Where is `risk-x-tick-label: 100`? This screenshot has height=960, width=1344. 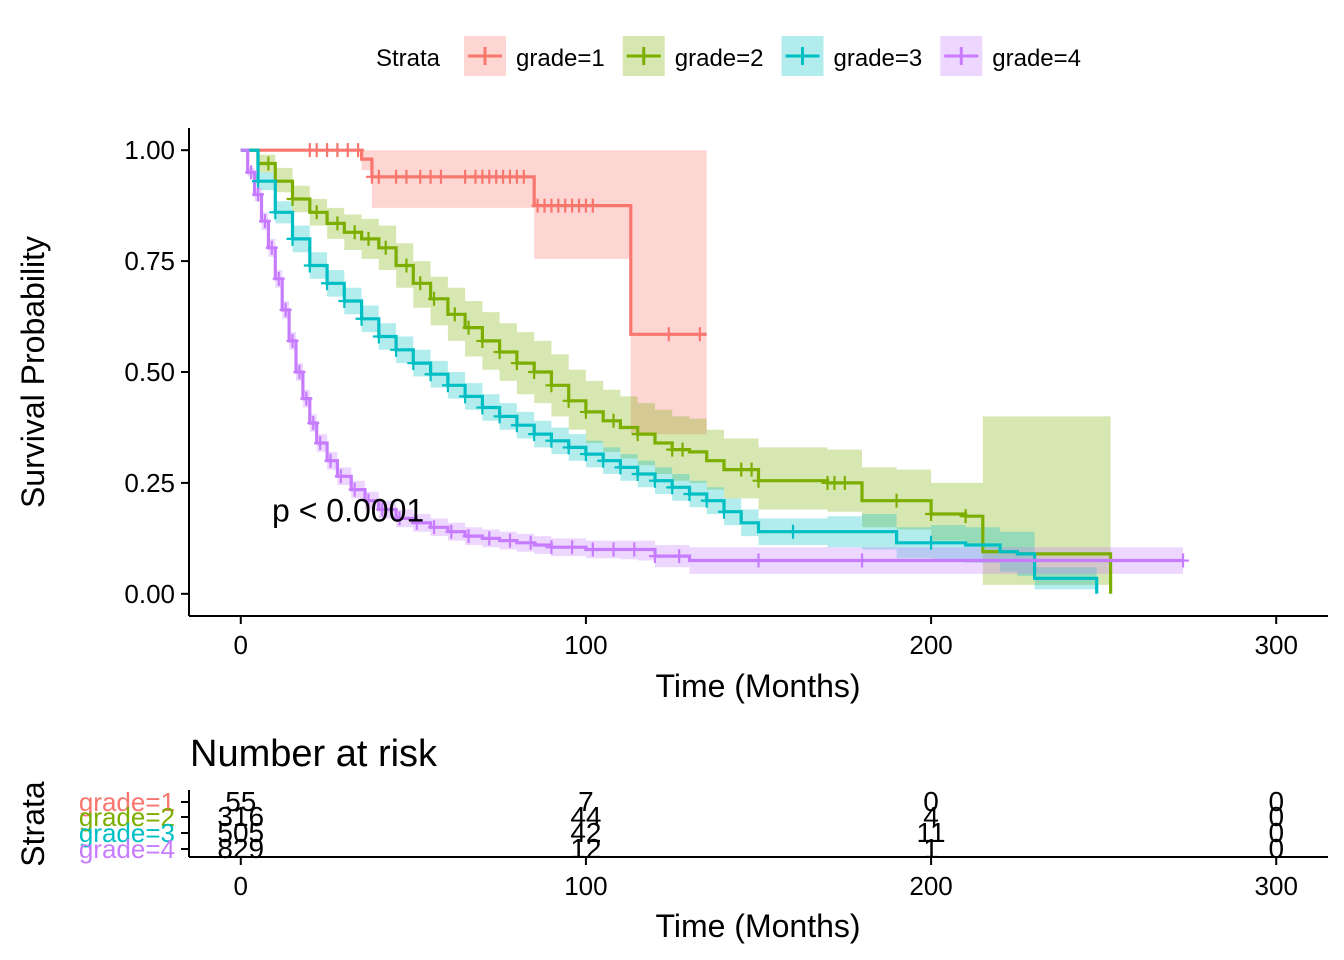
risk-x-tick-label: 100 is located at coordinates (585, 886).